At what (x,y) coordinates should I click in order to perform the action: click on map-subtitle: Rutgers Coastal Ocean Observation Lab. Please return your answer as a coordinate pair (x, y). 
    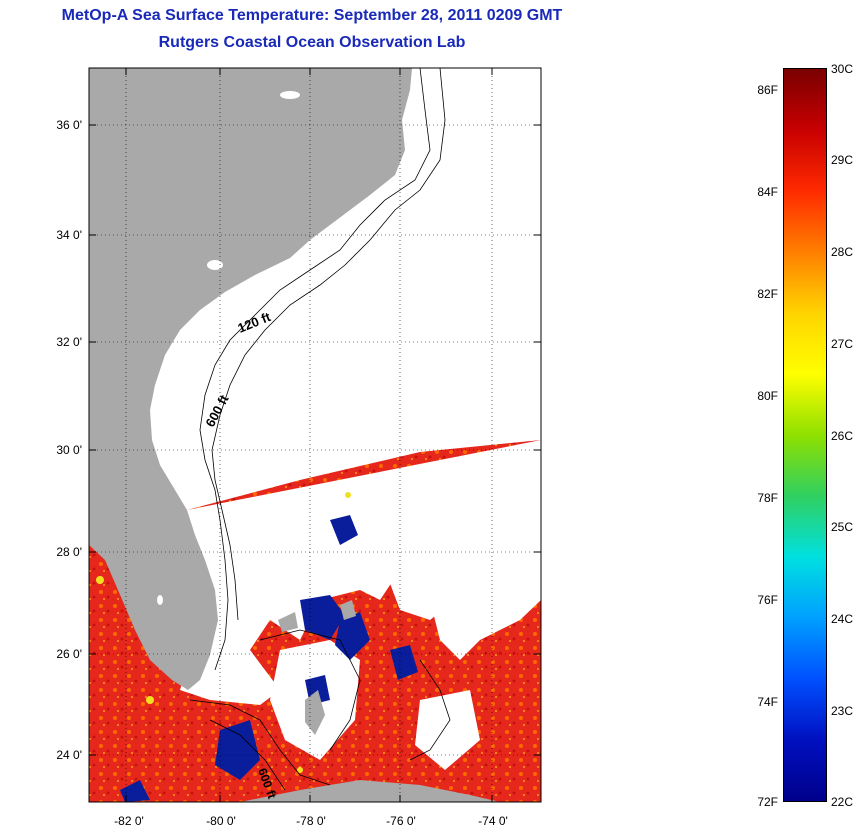
    Looking at the image, I should click on (312, 42).